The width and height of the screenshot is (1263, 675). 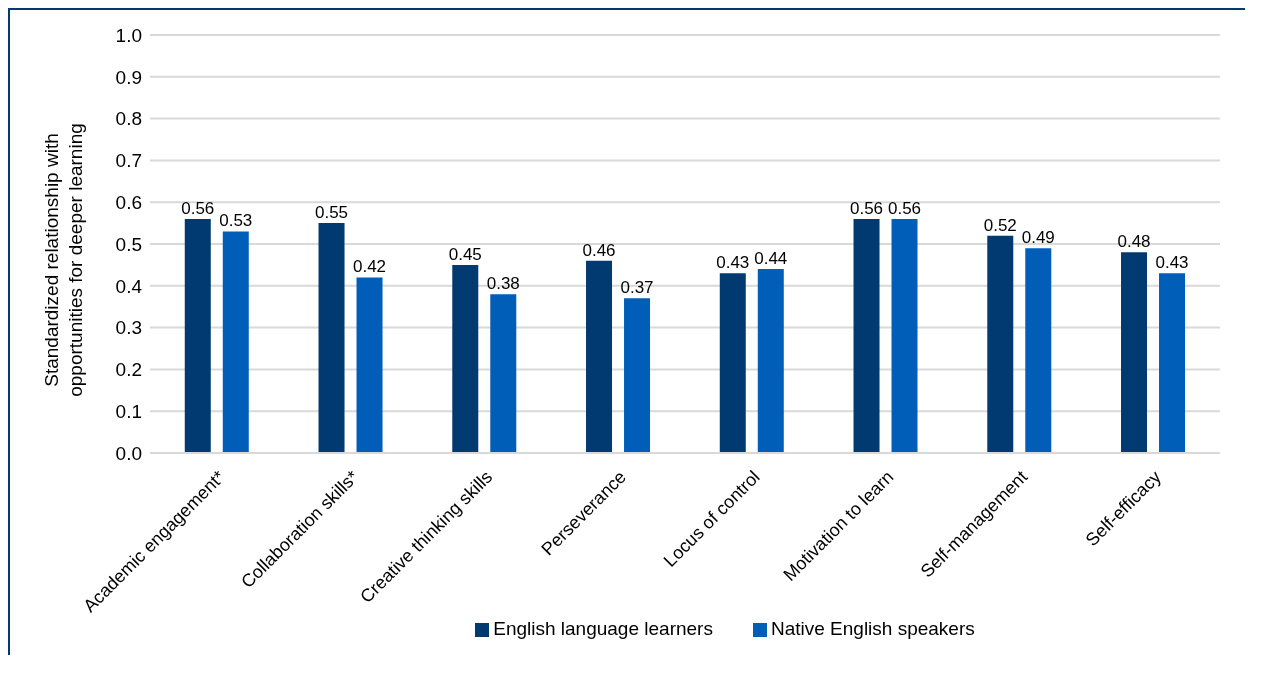 I want to click on data-label: 0.53, so click(x=236, y=221).